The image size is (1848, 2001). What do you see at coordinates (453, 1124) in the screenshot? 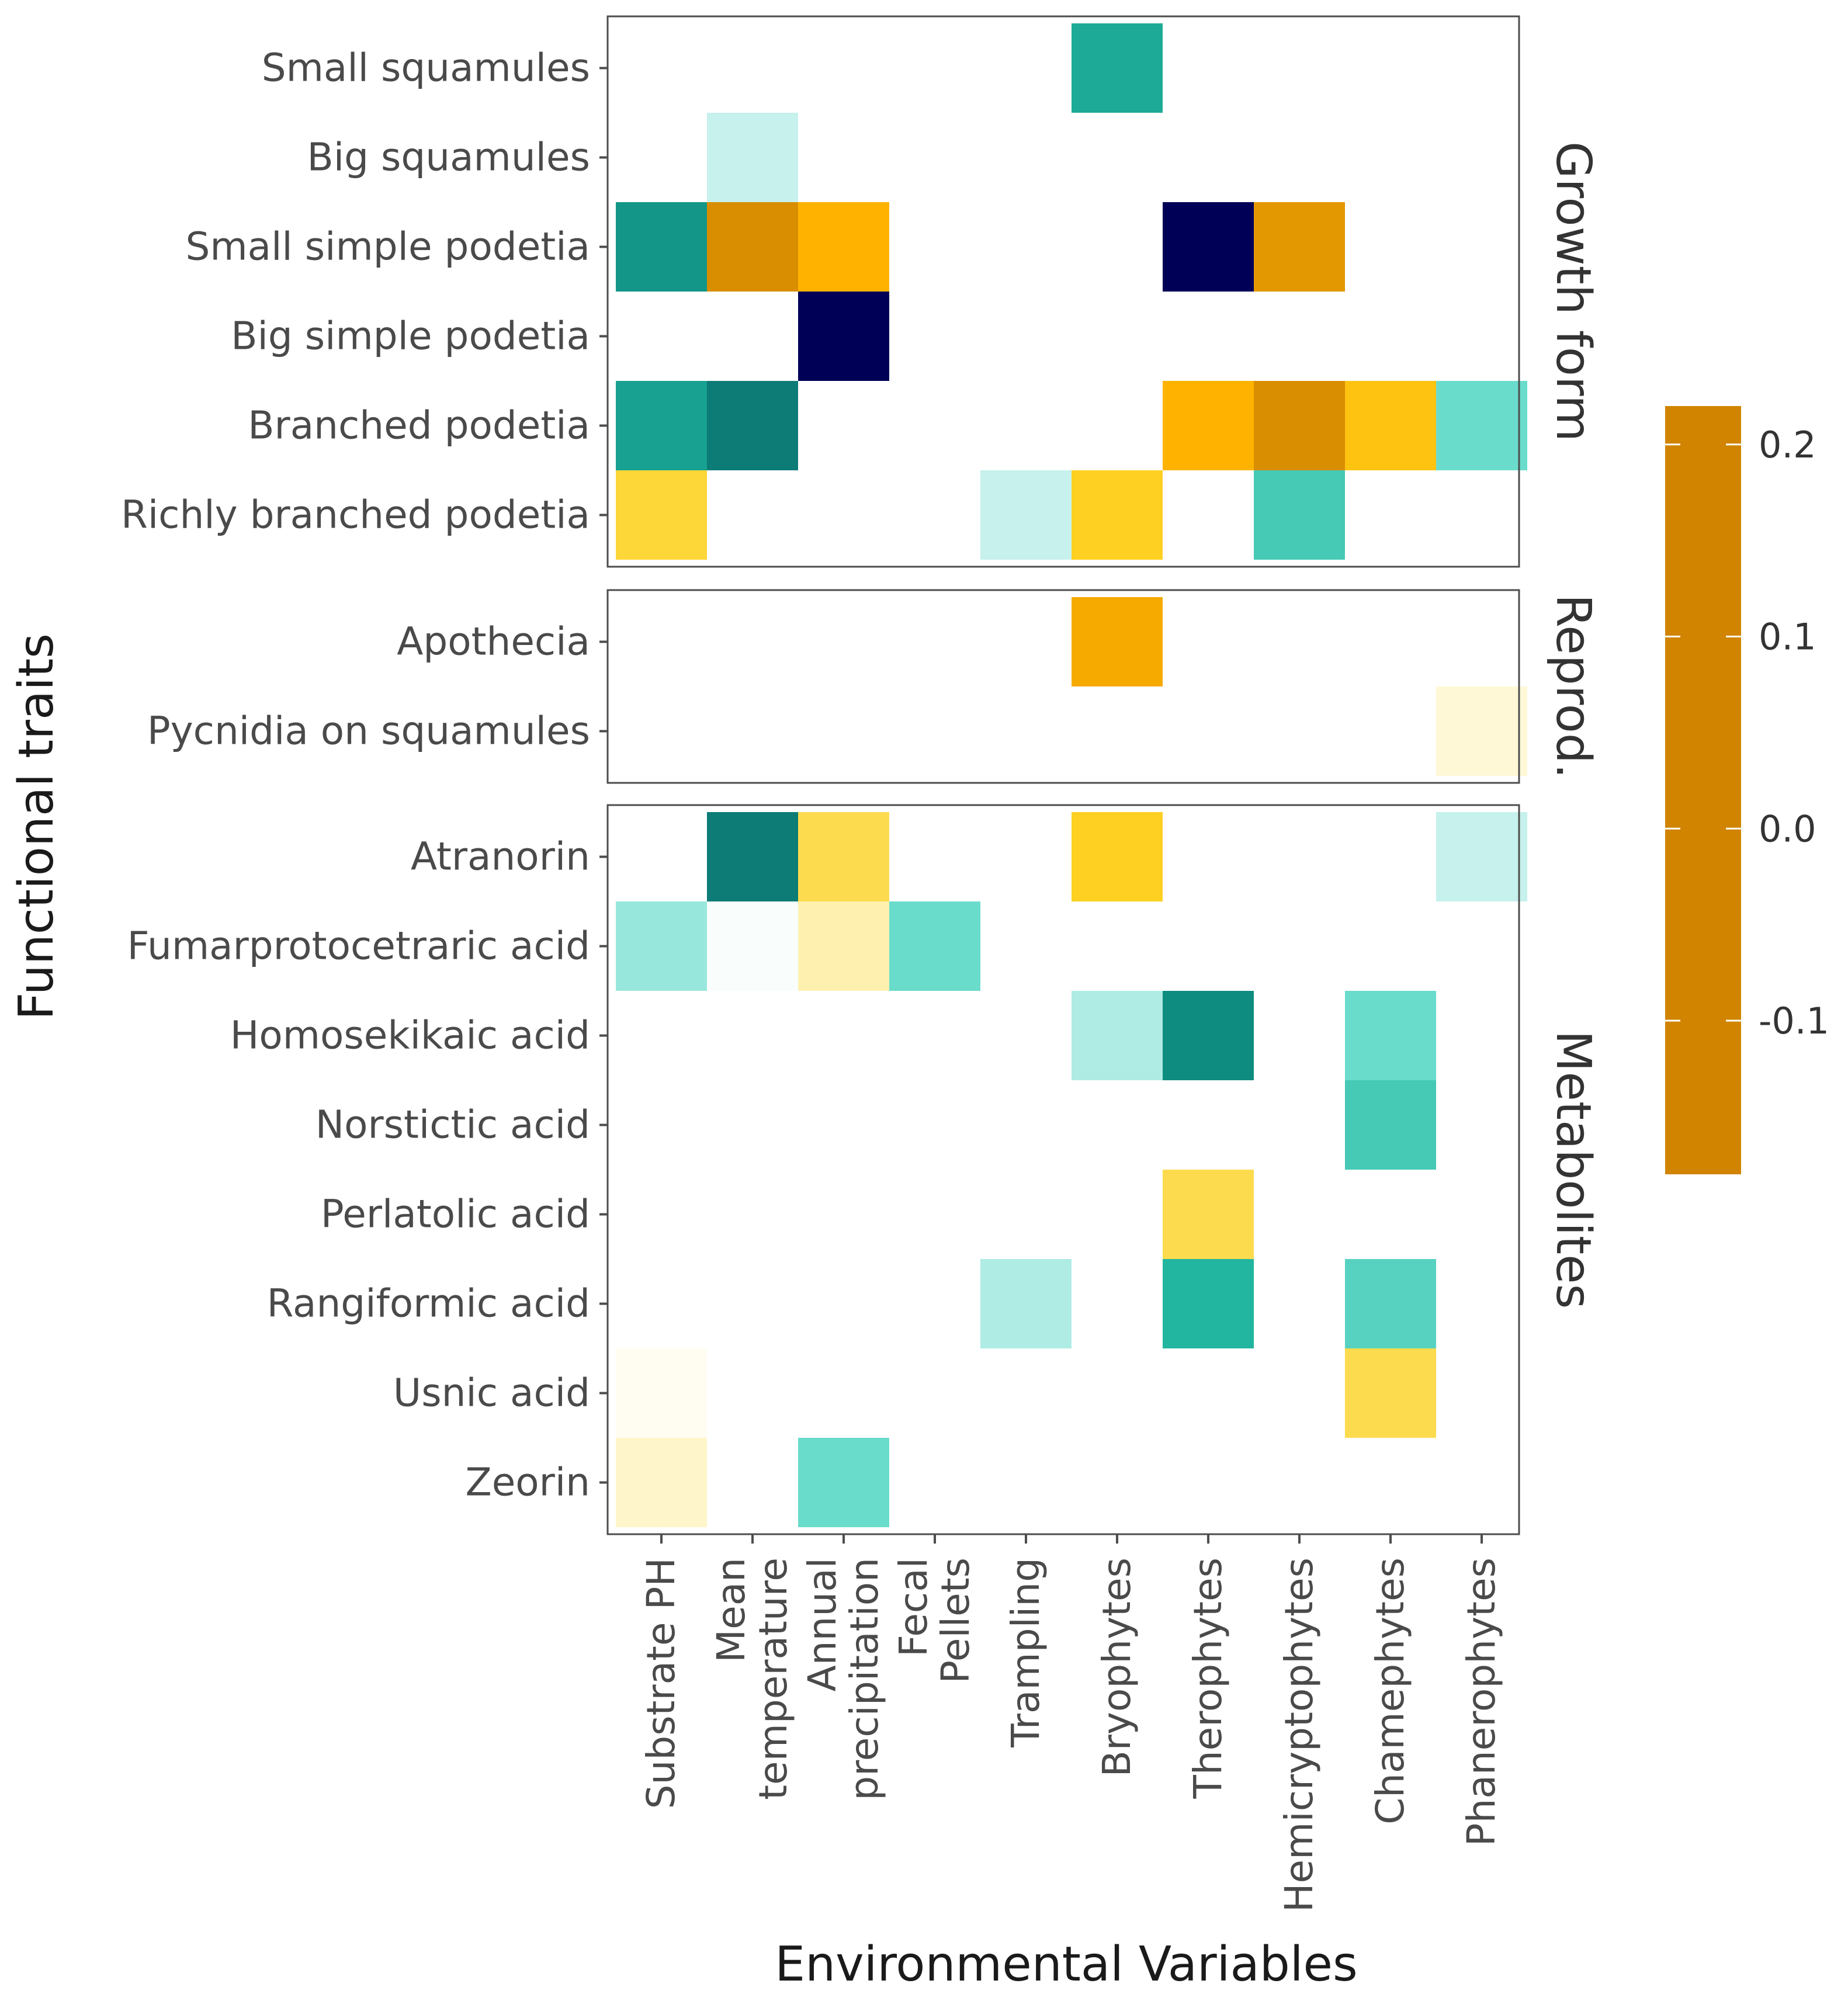
I see `y-tick-label: Norstictic acid` at bounding box center [453, 1124].